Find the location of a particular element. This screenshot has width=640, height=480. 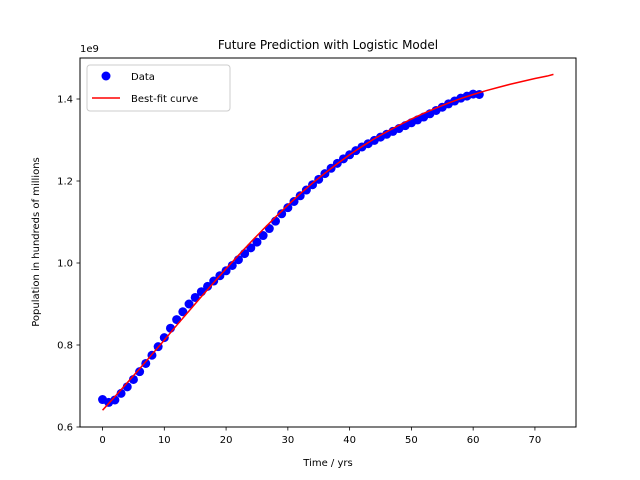

x-tick-label: 30 is located at coordinates (287, 440).